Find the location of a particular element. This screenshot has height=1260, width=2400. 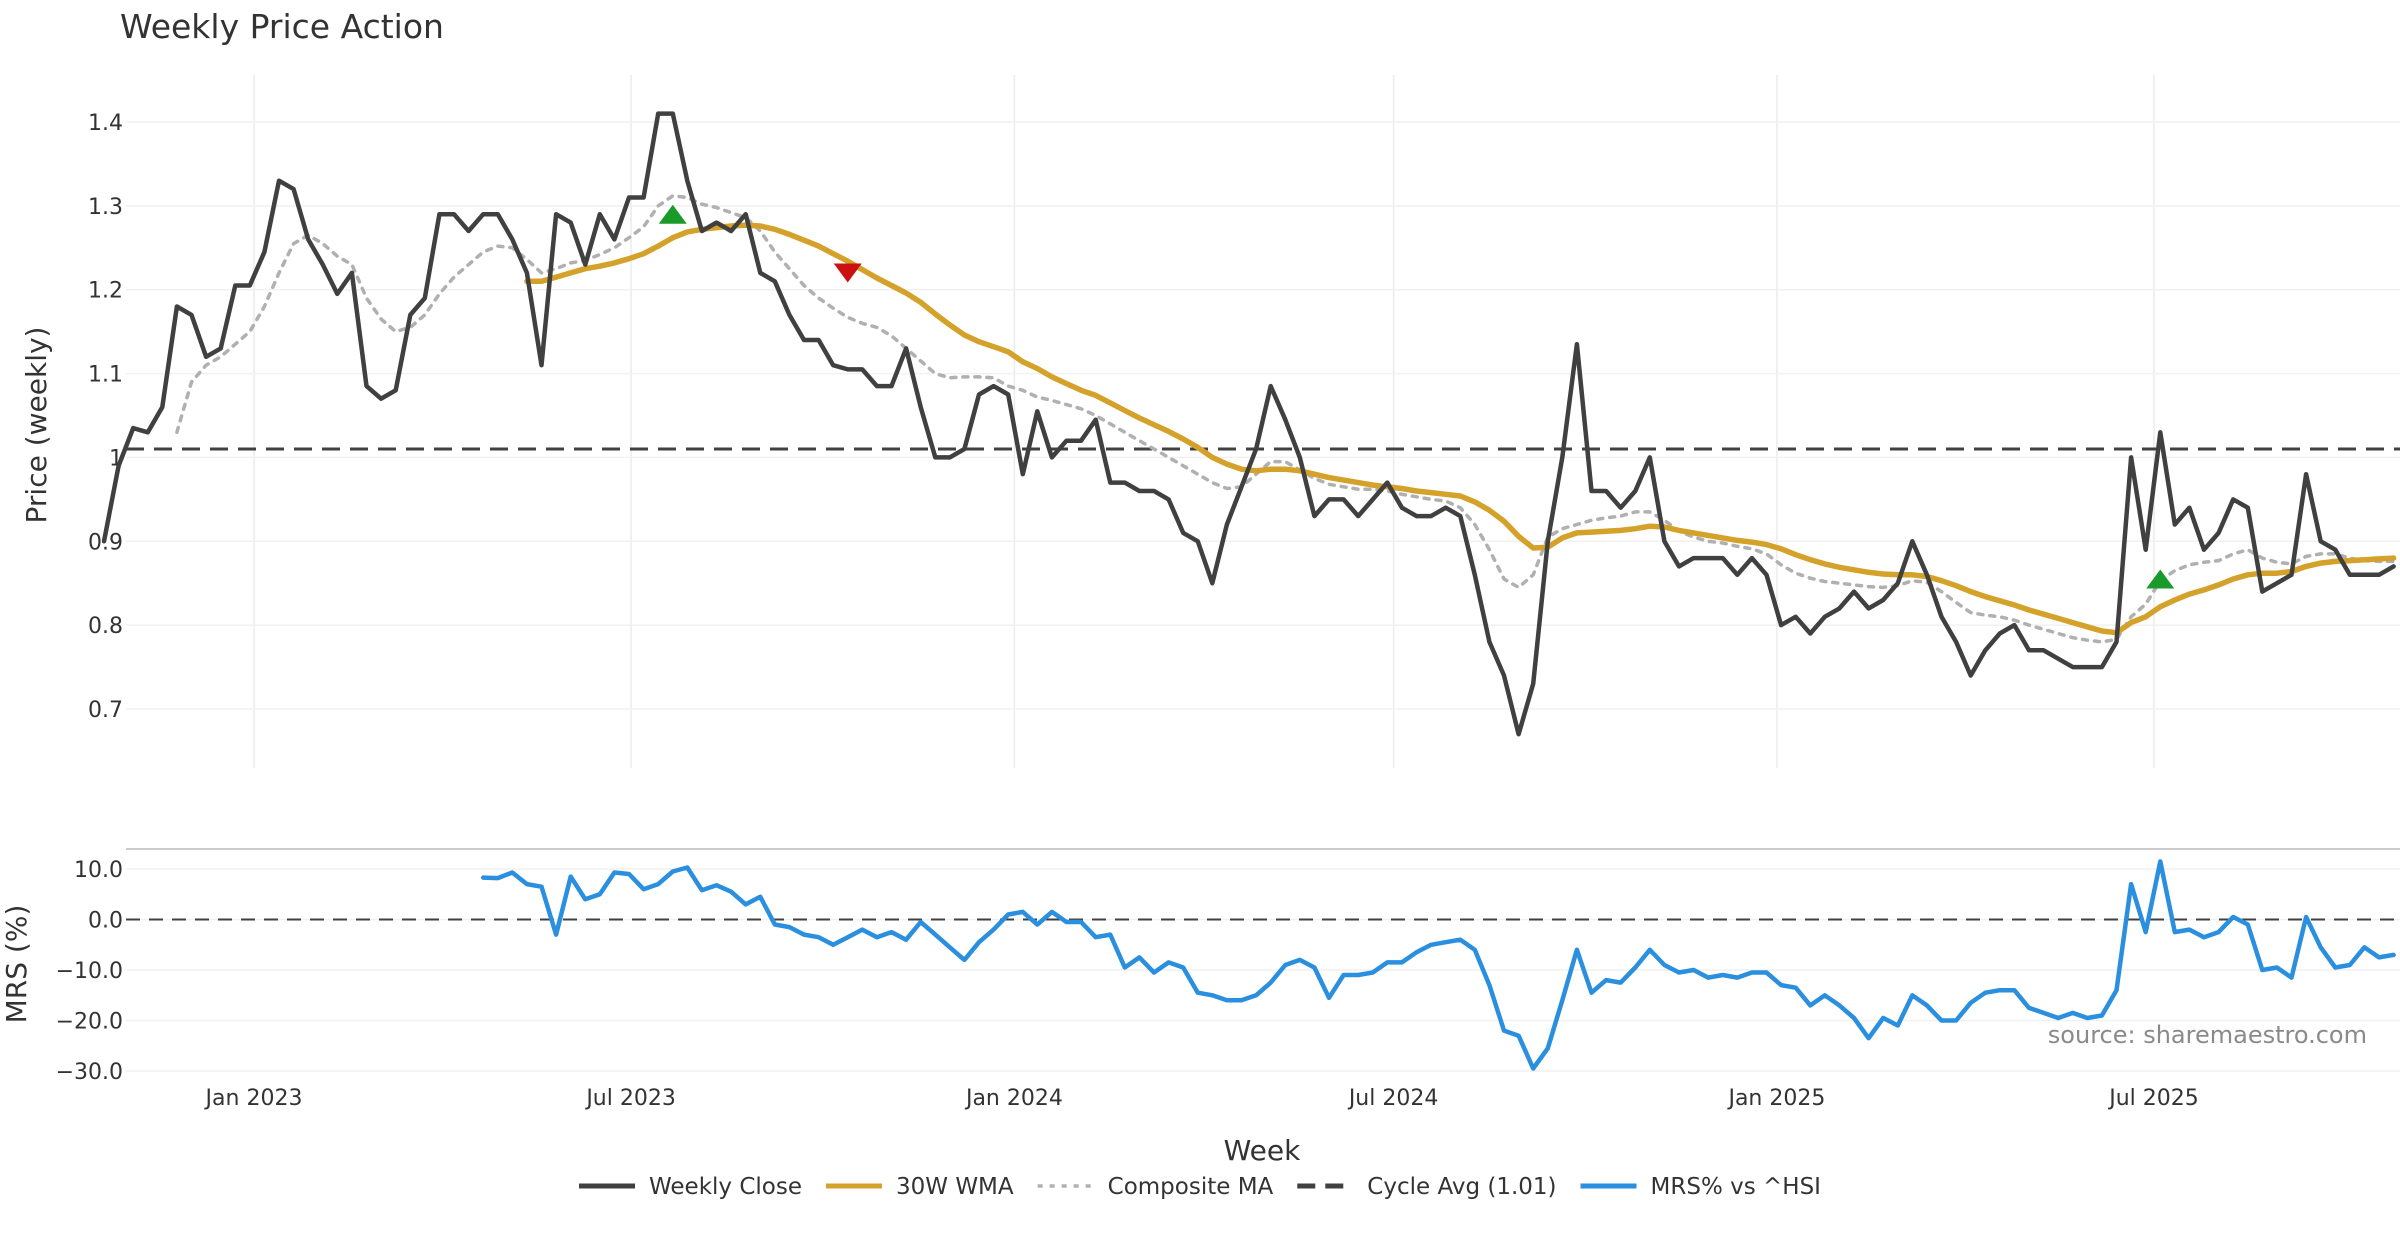

x-tick-label: Jan 2023 is located at coordinates (253, 1098).